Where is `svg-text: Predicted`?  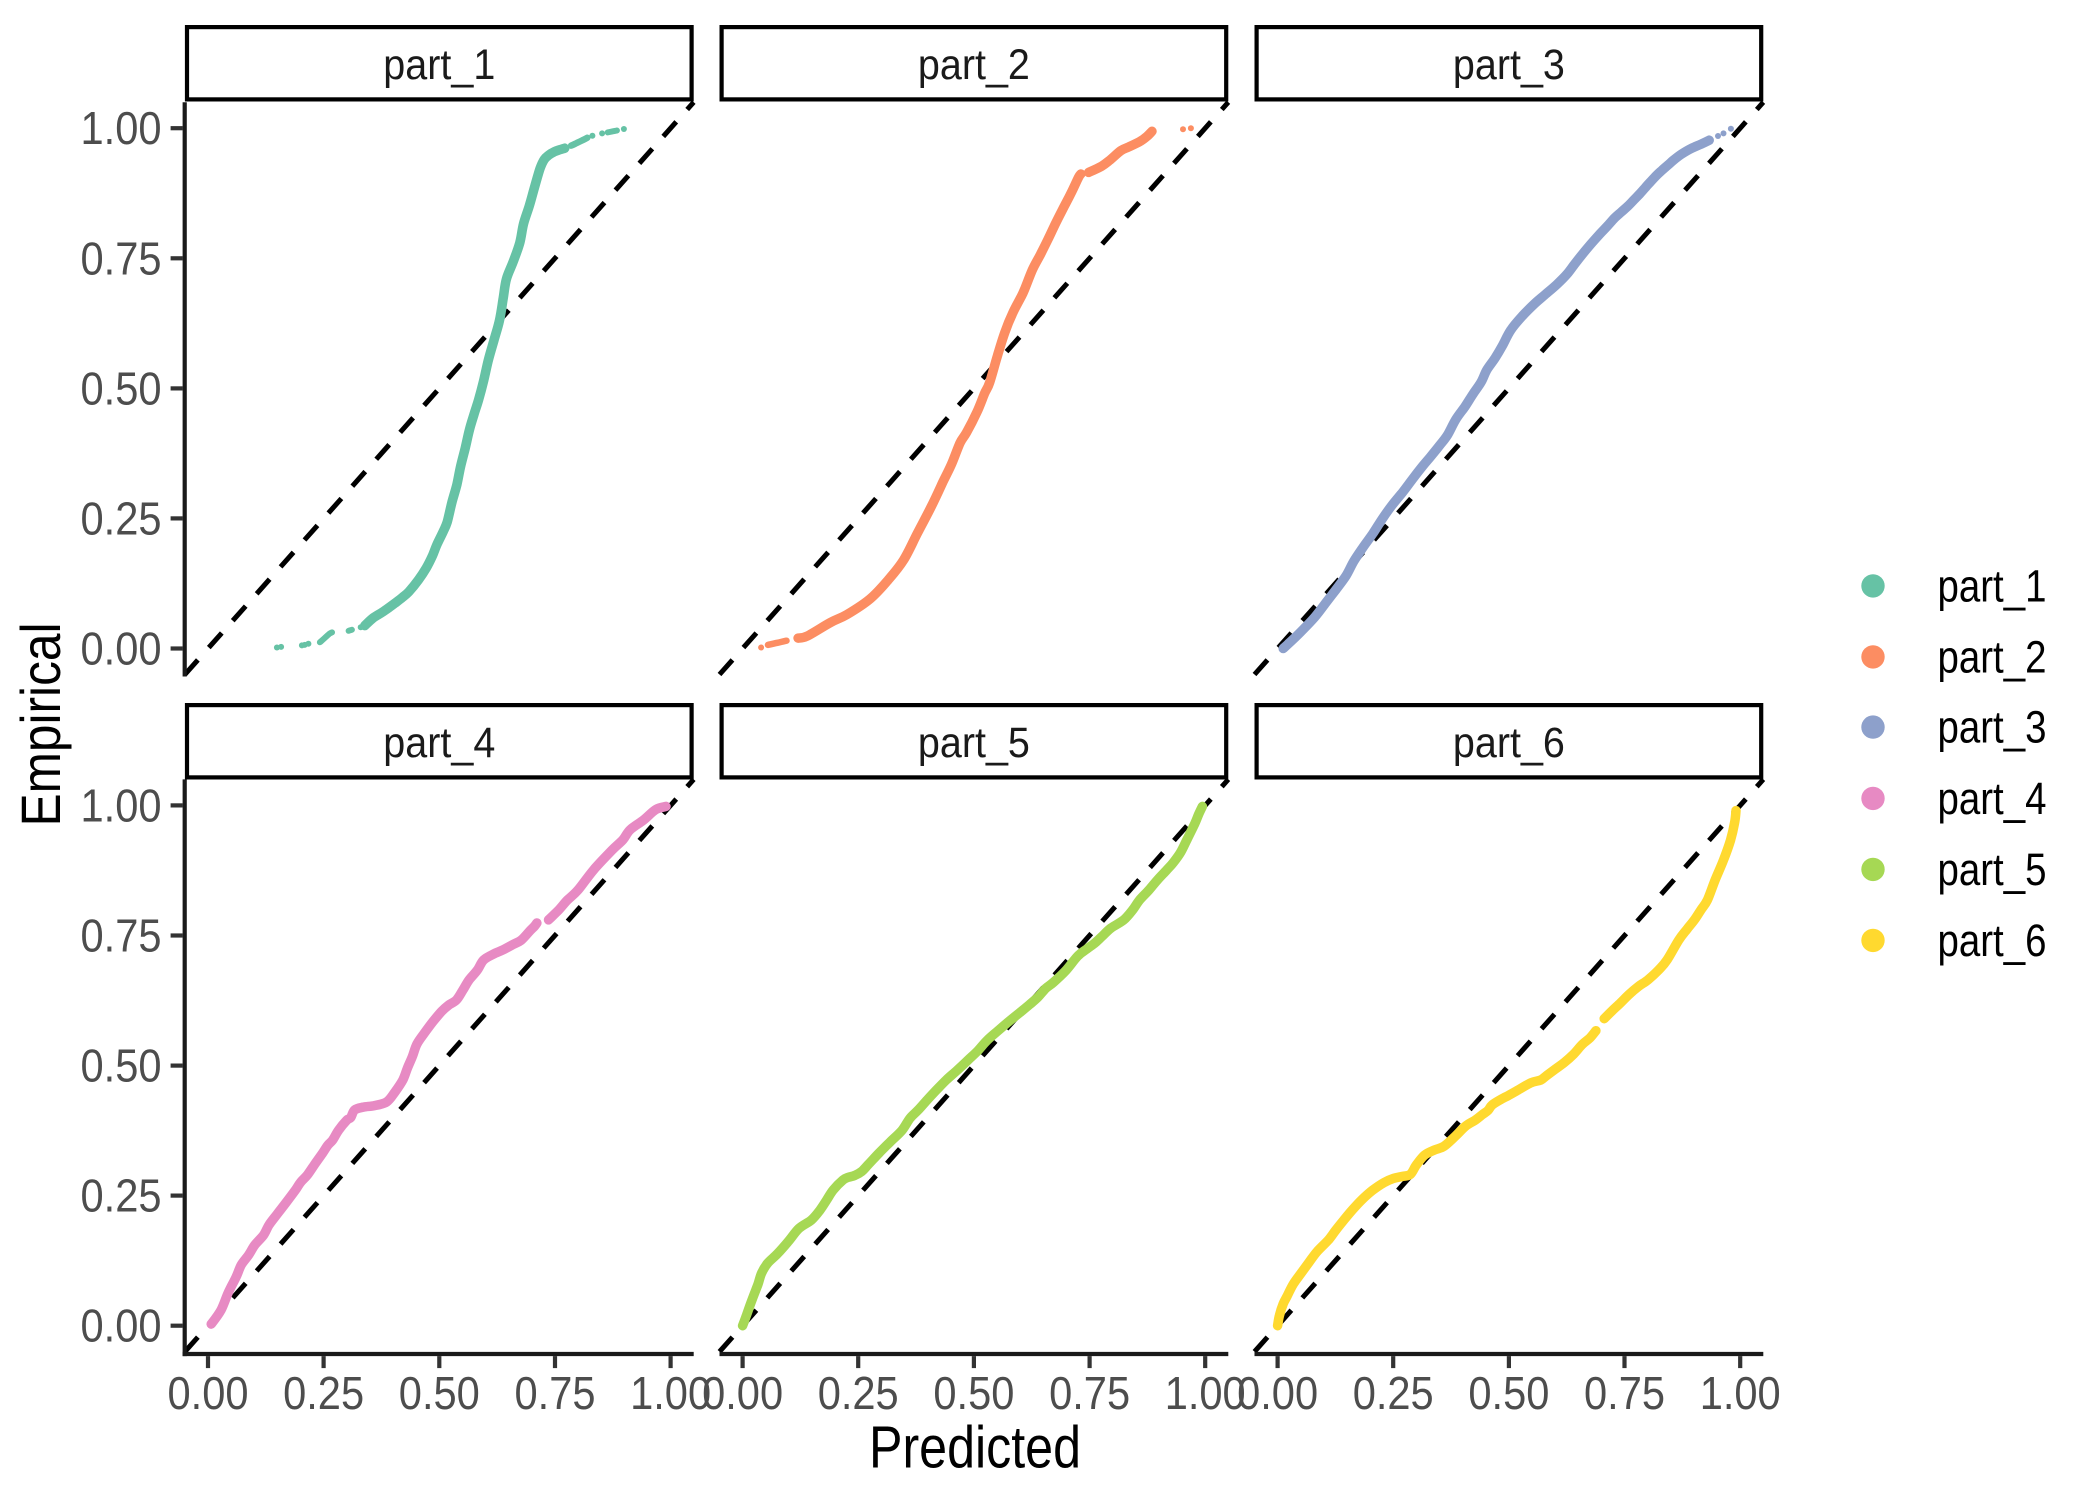 svg-text: Predicted is located at coordinates (975, 1447).